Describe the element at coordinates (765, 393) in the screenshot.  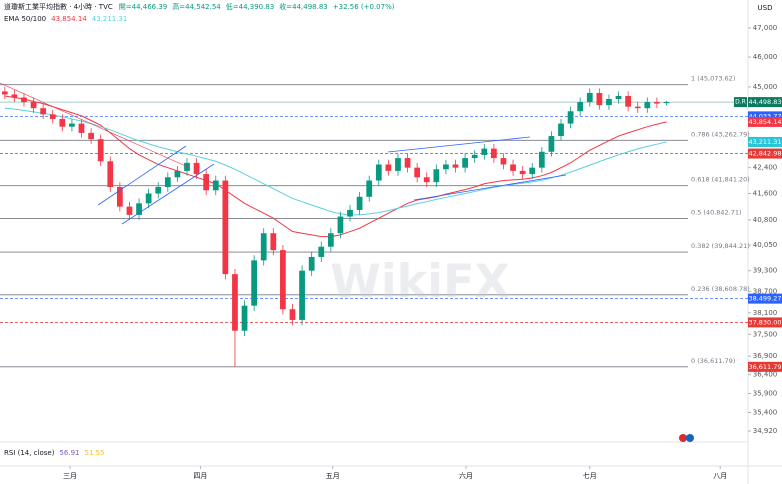
I see `y-tick-label: 35,900` at that location.